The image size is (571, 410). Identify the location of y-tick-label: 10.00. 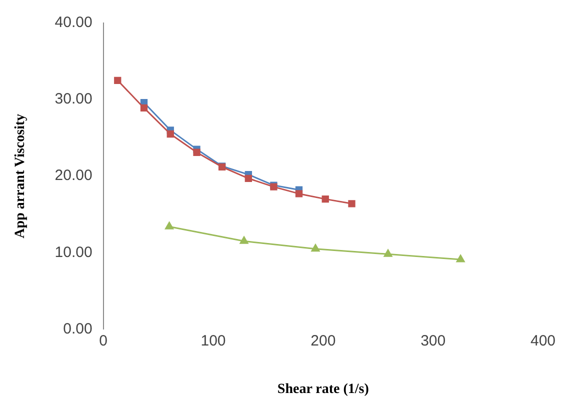
(73, 252).